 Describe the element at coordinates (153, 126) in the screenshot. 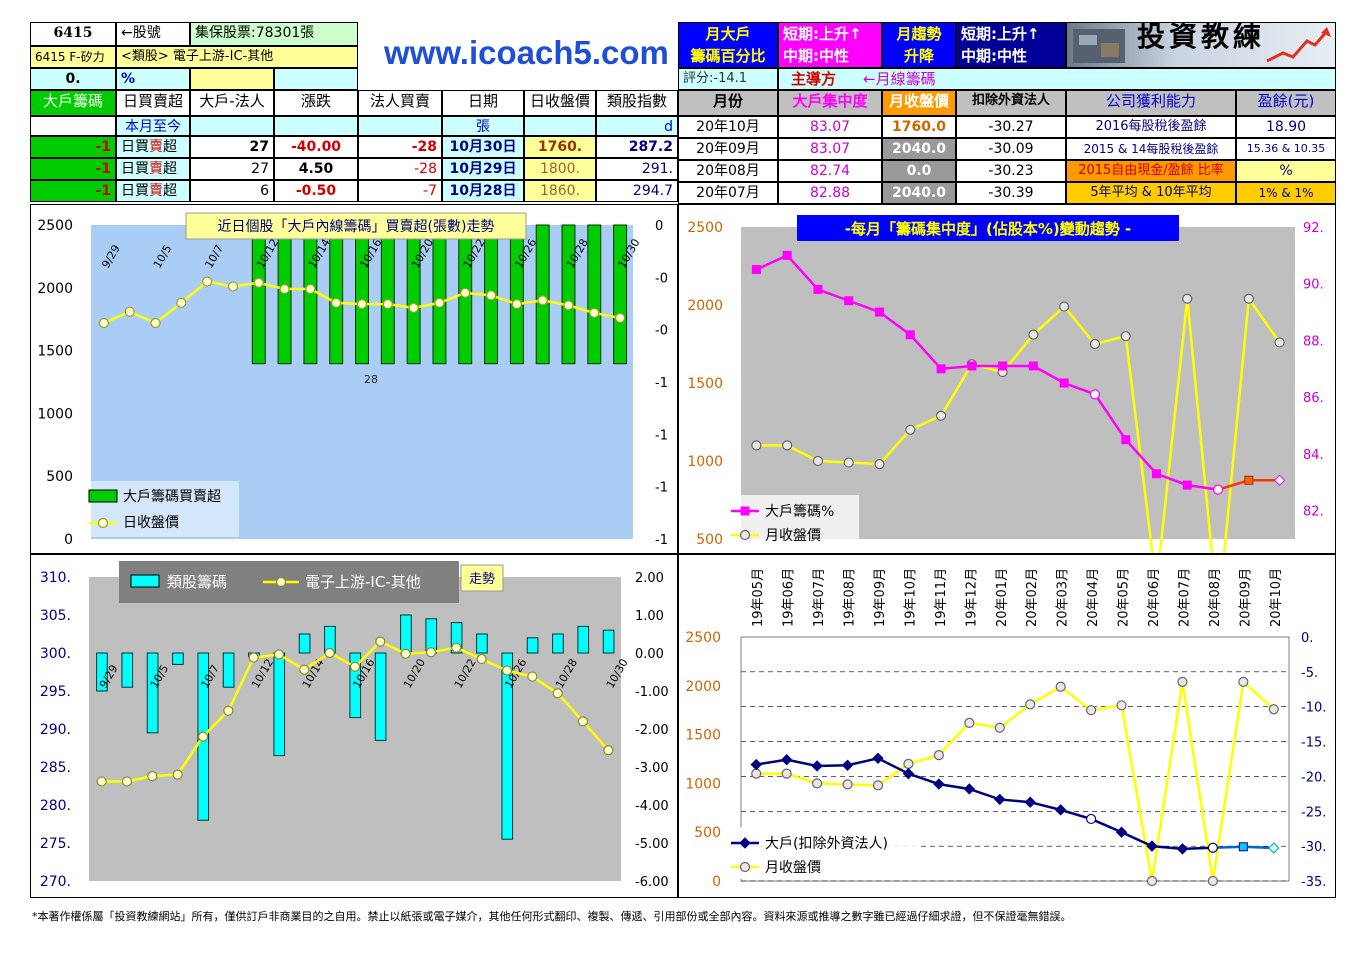

I see `month-row-label: 本月至今` at that location.